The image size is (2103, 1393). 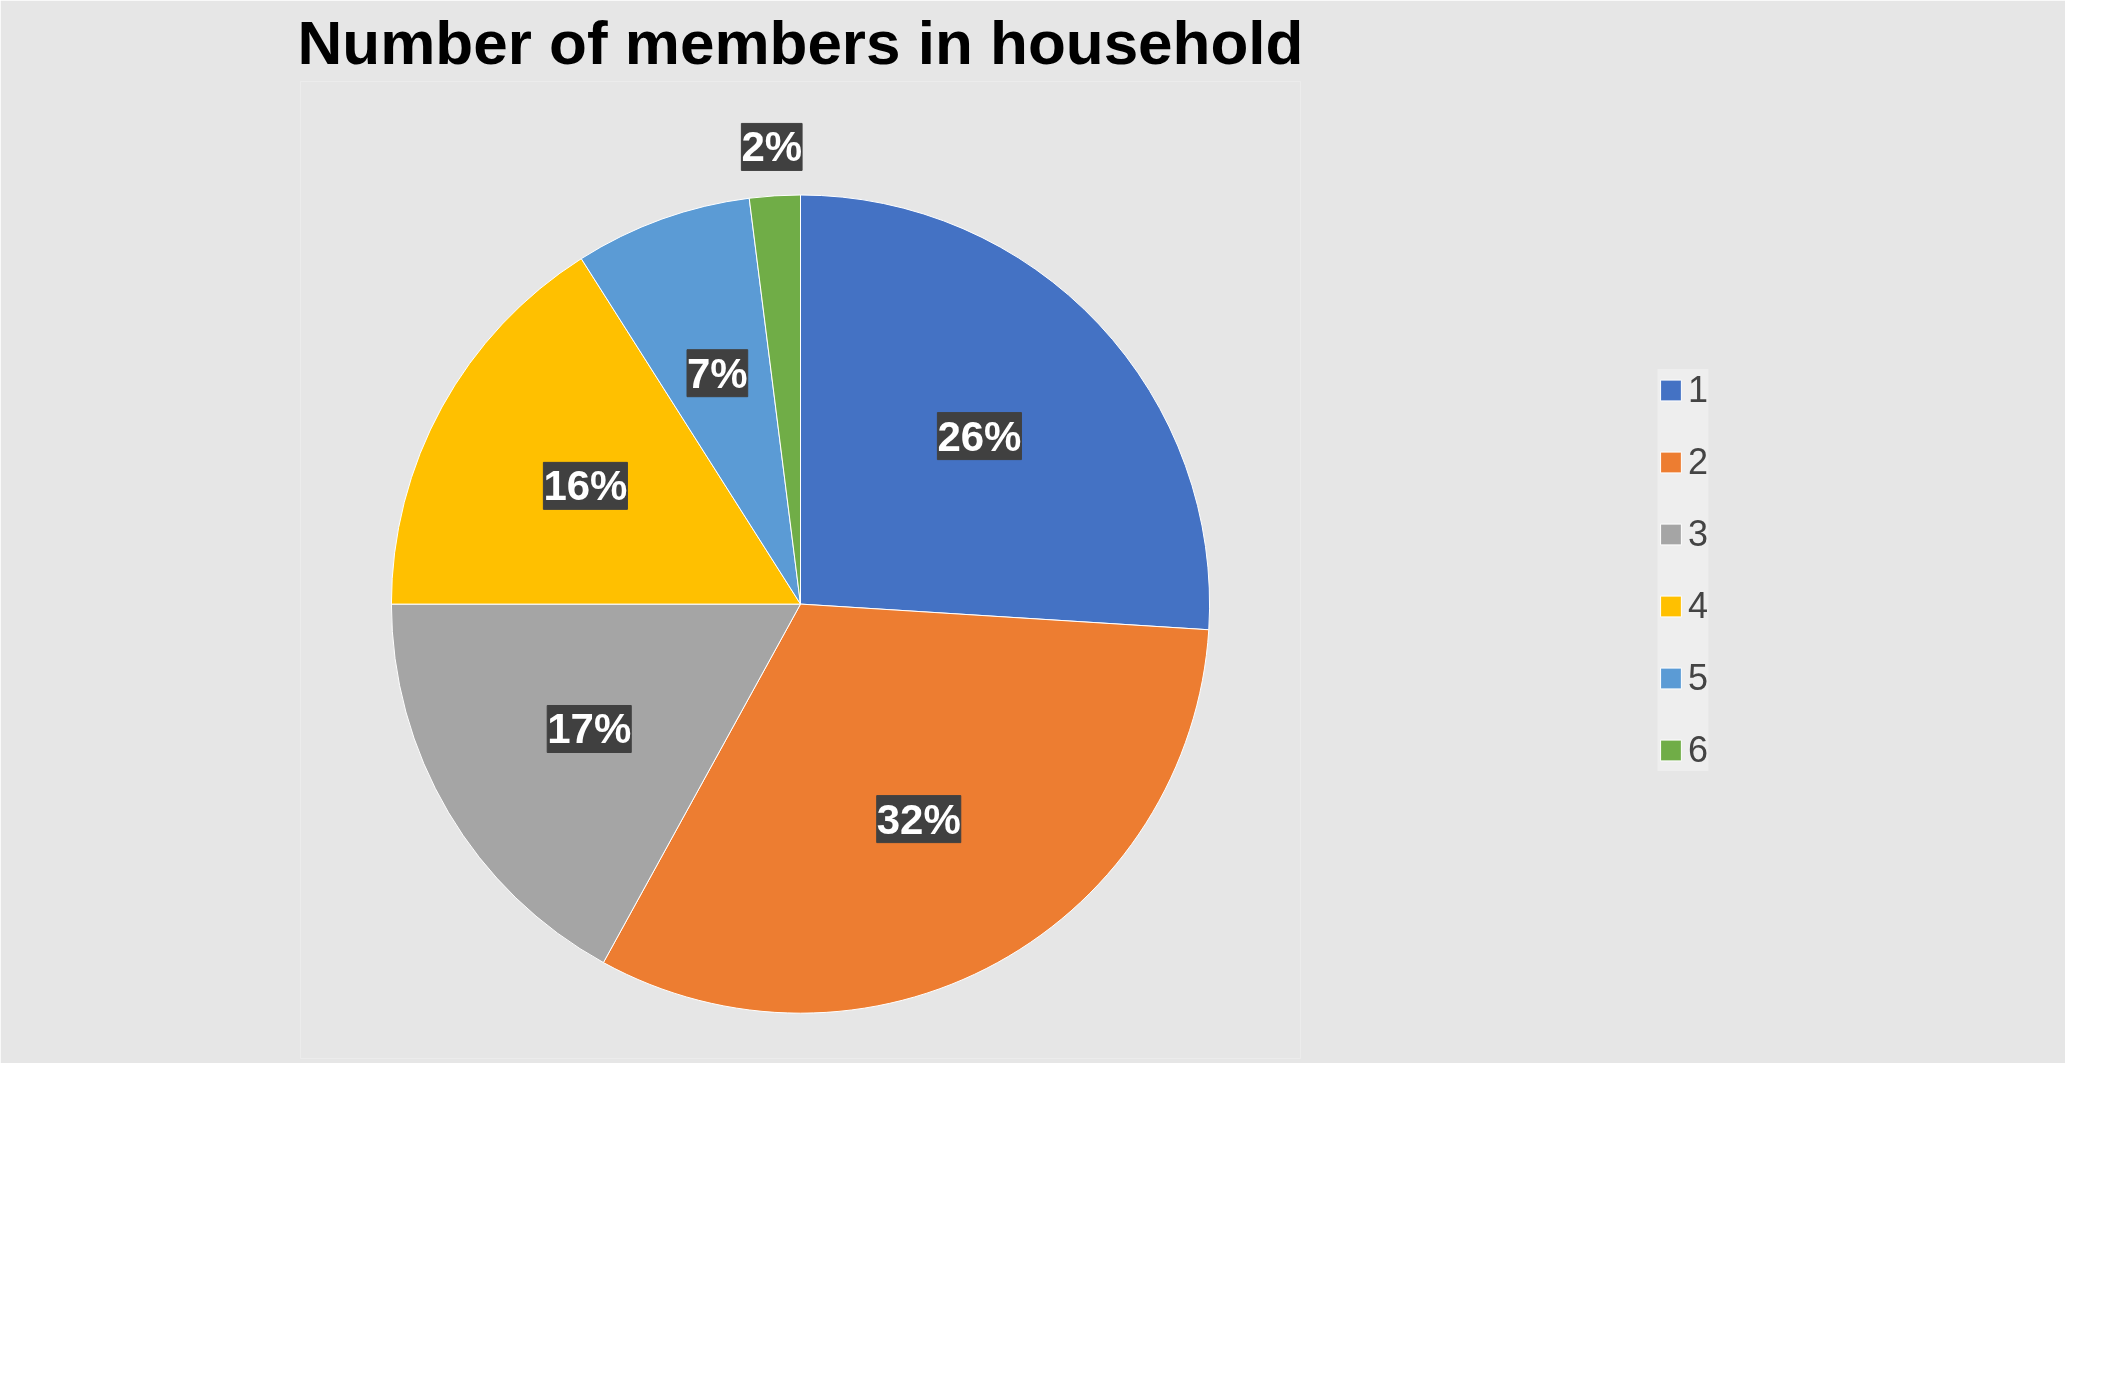 What do you see at coordinates (1698, 389) in the screenshot?
I see `legend-label: 1` at bounding box center [1698, 389].